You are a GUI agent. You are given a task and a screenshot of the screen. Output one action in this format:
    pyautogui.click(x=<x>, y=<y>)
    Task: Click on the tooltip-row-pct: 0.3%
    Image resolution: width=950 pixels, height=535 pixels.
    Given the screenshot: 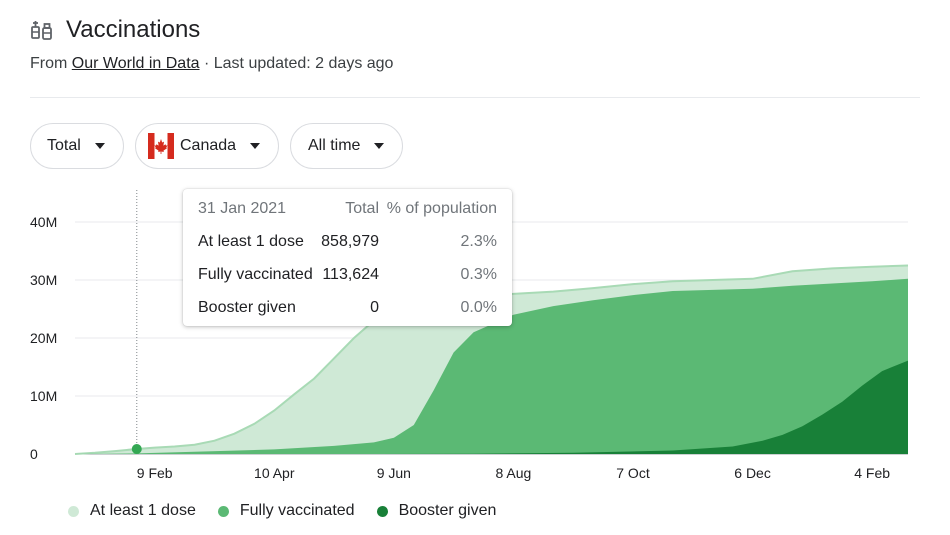 What is the action you would take?
    pyautogui.click(x=478, y=274)
    